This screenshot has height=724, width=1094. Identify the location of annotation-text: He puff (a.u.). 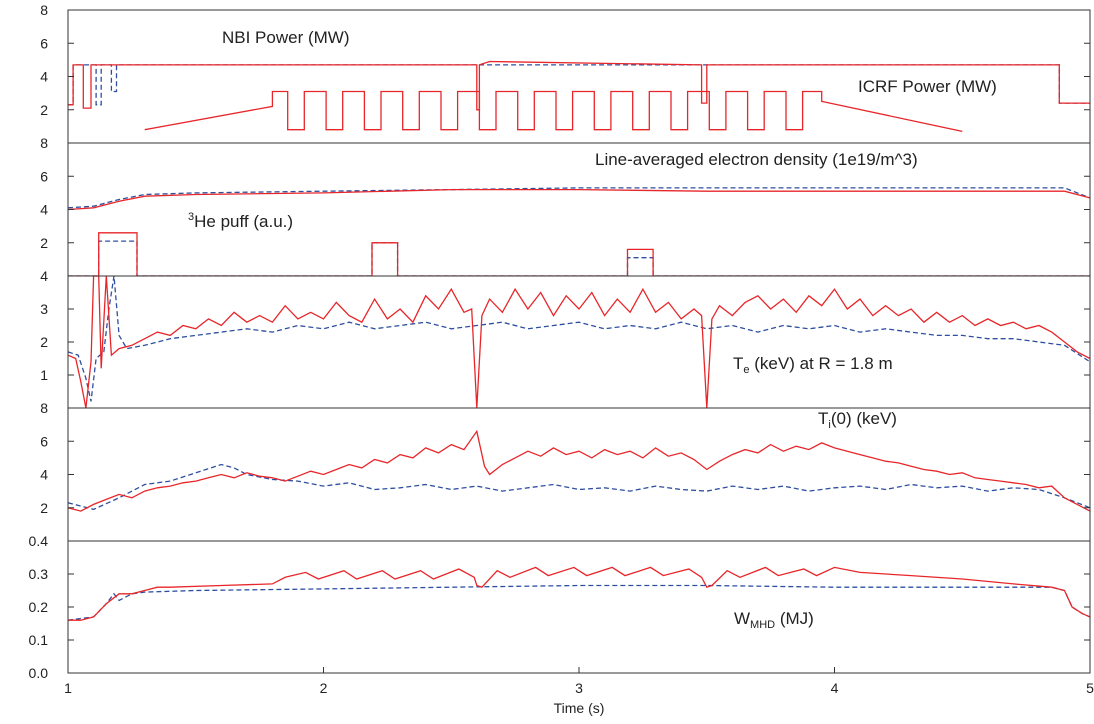
(243, 221).